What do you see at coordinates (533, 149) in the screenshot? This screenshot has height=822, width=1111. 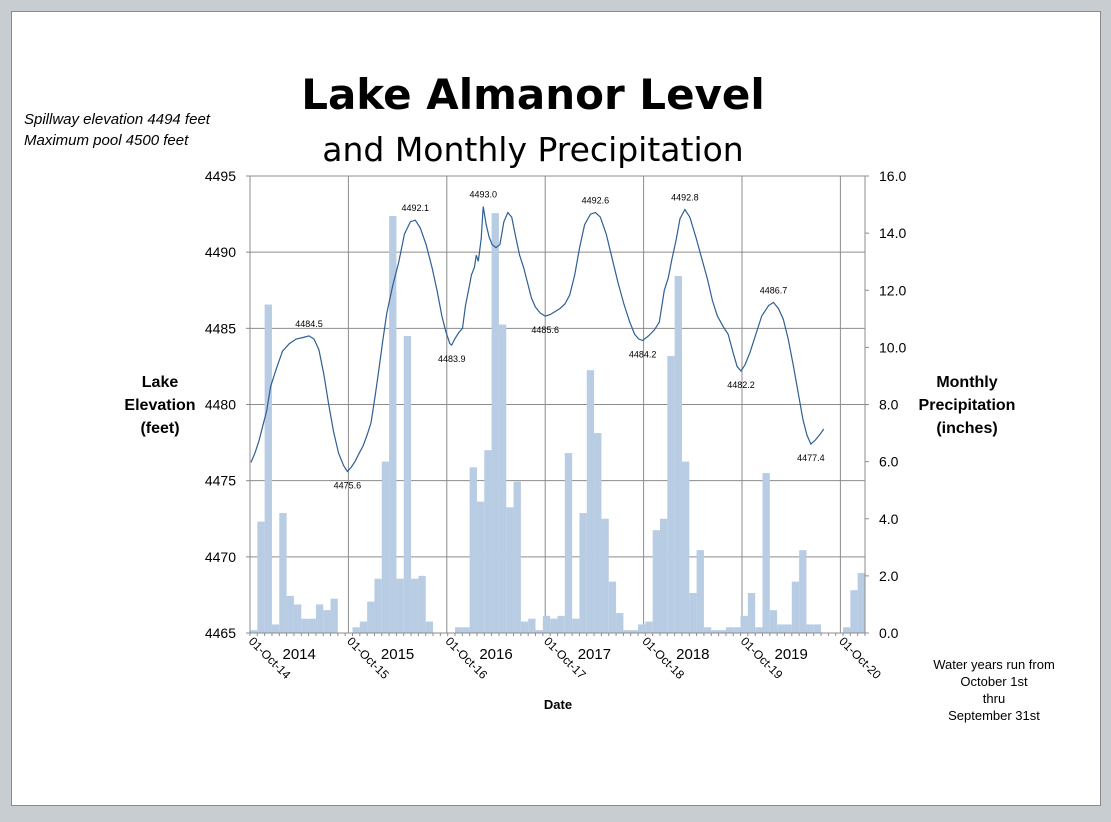 I see `chart-subtitle: and Monthly Precipitation` at bounding box center [533, 149].